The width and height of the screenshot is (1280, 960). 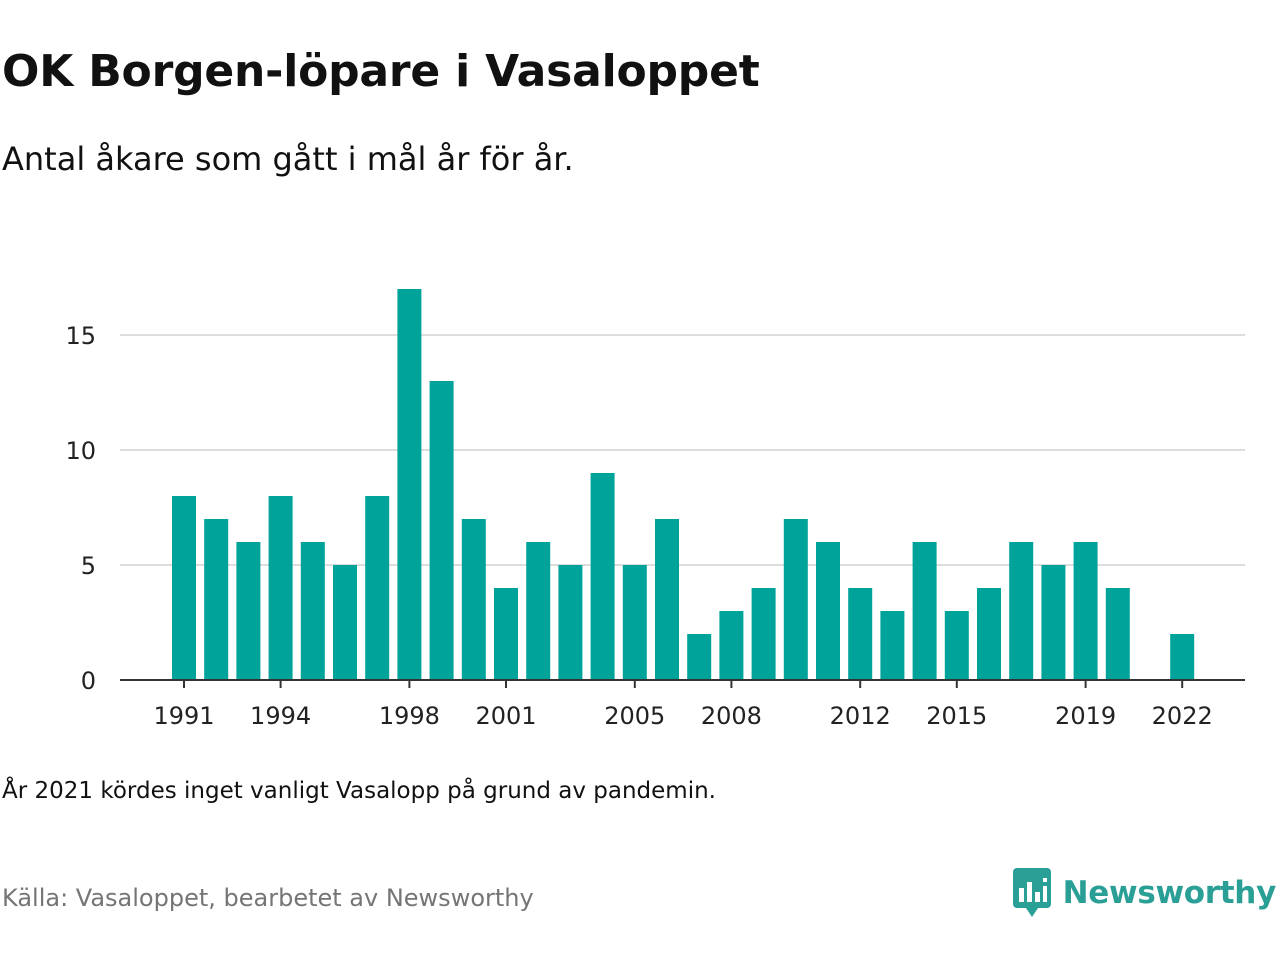 What do you see at coordinates (989, 634) in the screenshot?
I see `bar-2016` at bounding box center [989, 634].